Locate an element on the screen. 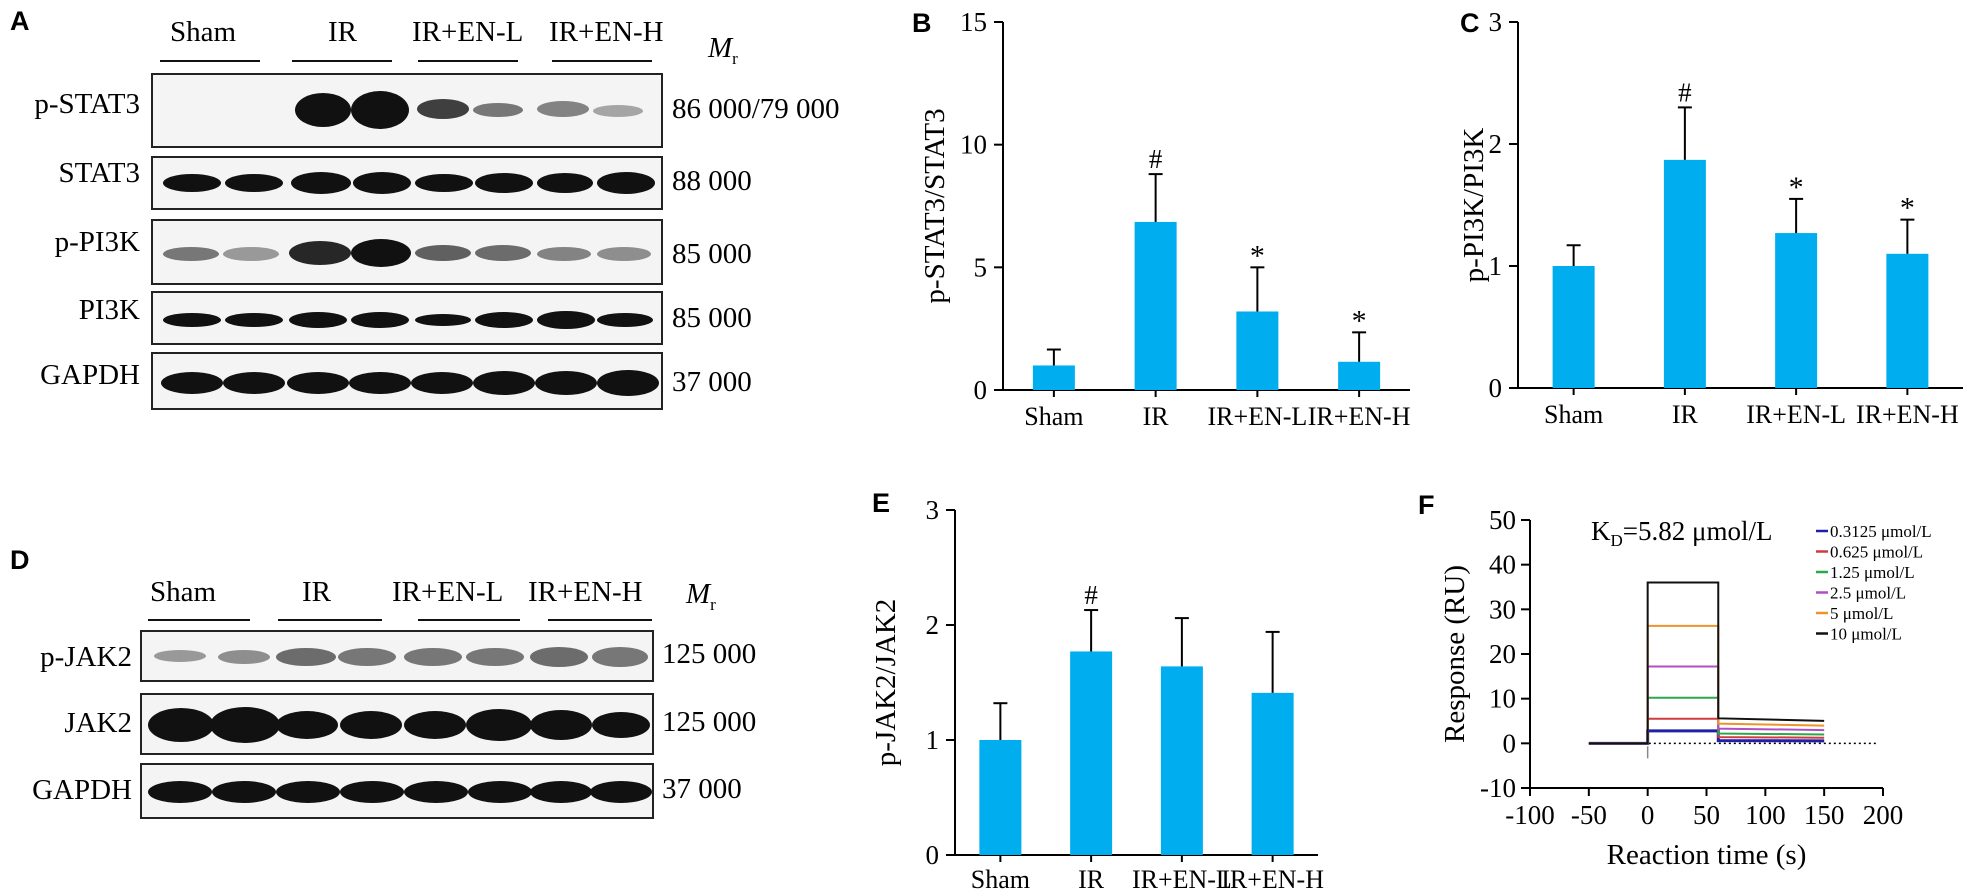 The image size is (1966, 889). panel-letter-d: D is located at coordinates (20, 560).